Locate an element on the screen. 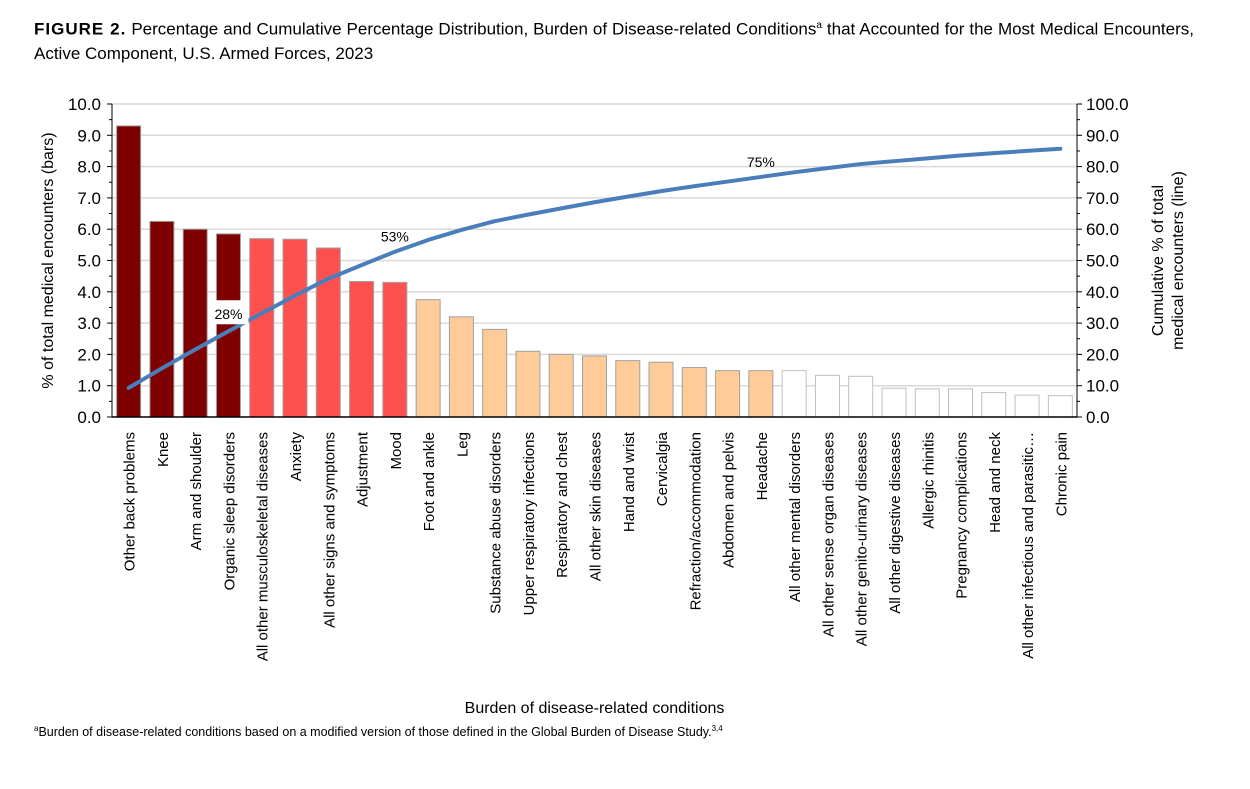  y-tick-label: 6.0 is located at coordinates (89, 229).